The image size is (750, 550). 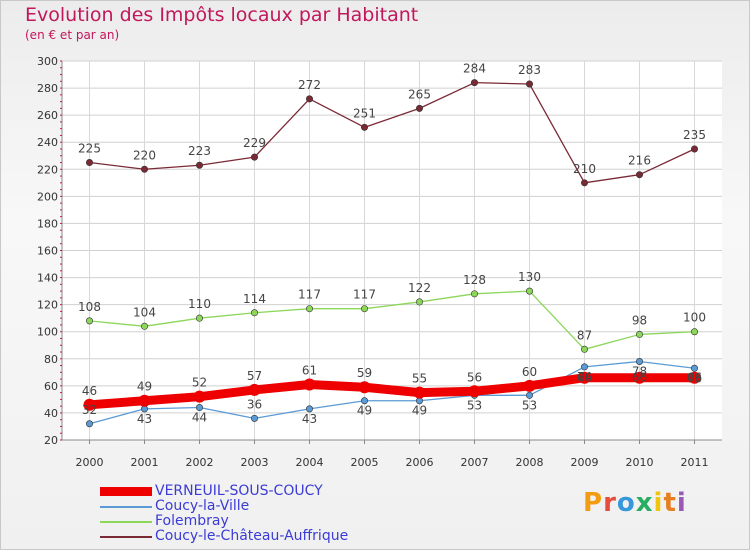 What do you see at coordinates (89, 149) in the screenshot?
I see `data-label: 225` at bounding box center [89, 149].